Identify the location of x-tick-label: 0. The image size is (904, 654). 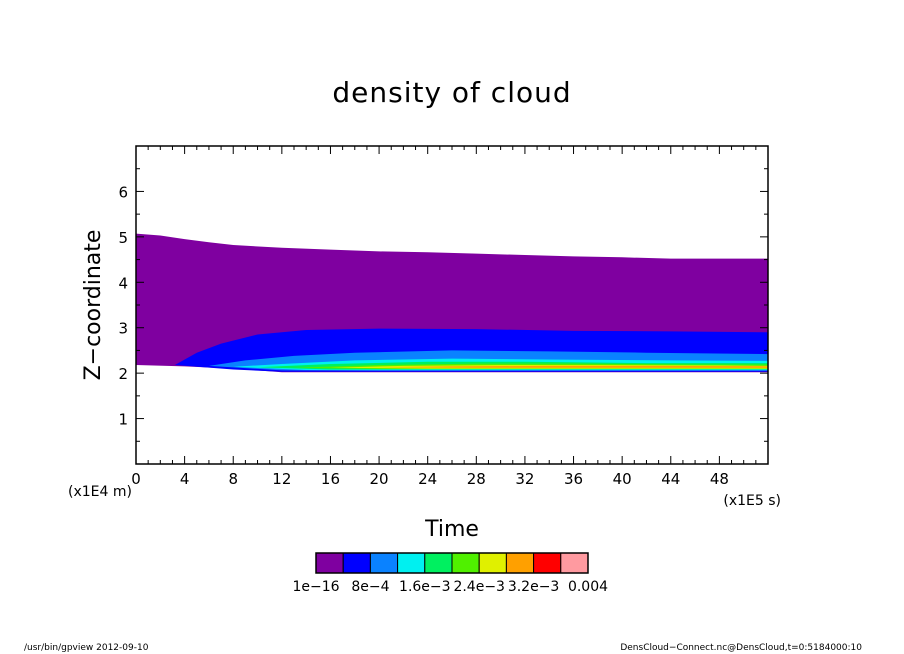
(136, 479).